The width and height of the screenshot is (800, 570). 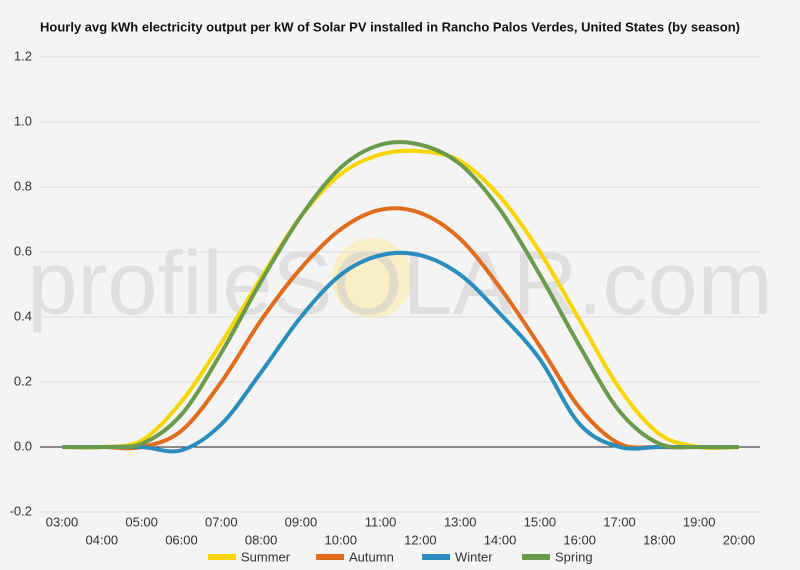 What do you see at coordinates (699, 521) in the screenshot?
I see `x-tick-label: 19:00` at bounding box center [699, 521].